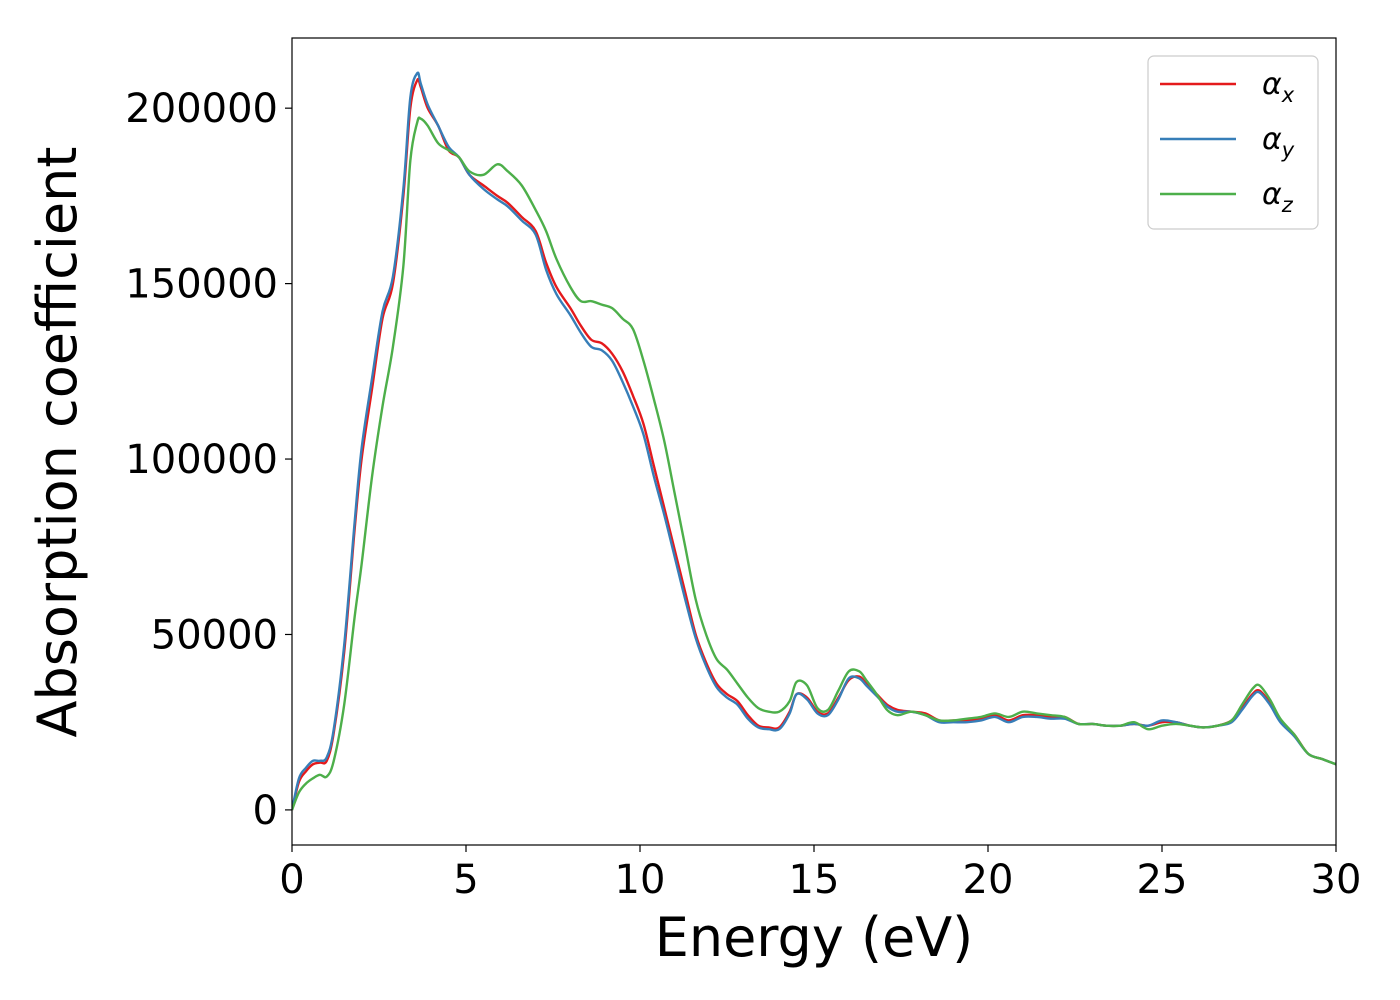 Image resolution: width=1400 pixels, height=1000 pixels. I want to click on x-tick-label: 5, so click(465, 880).